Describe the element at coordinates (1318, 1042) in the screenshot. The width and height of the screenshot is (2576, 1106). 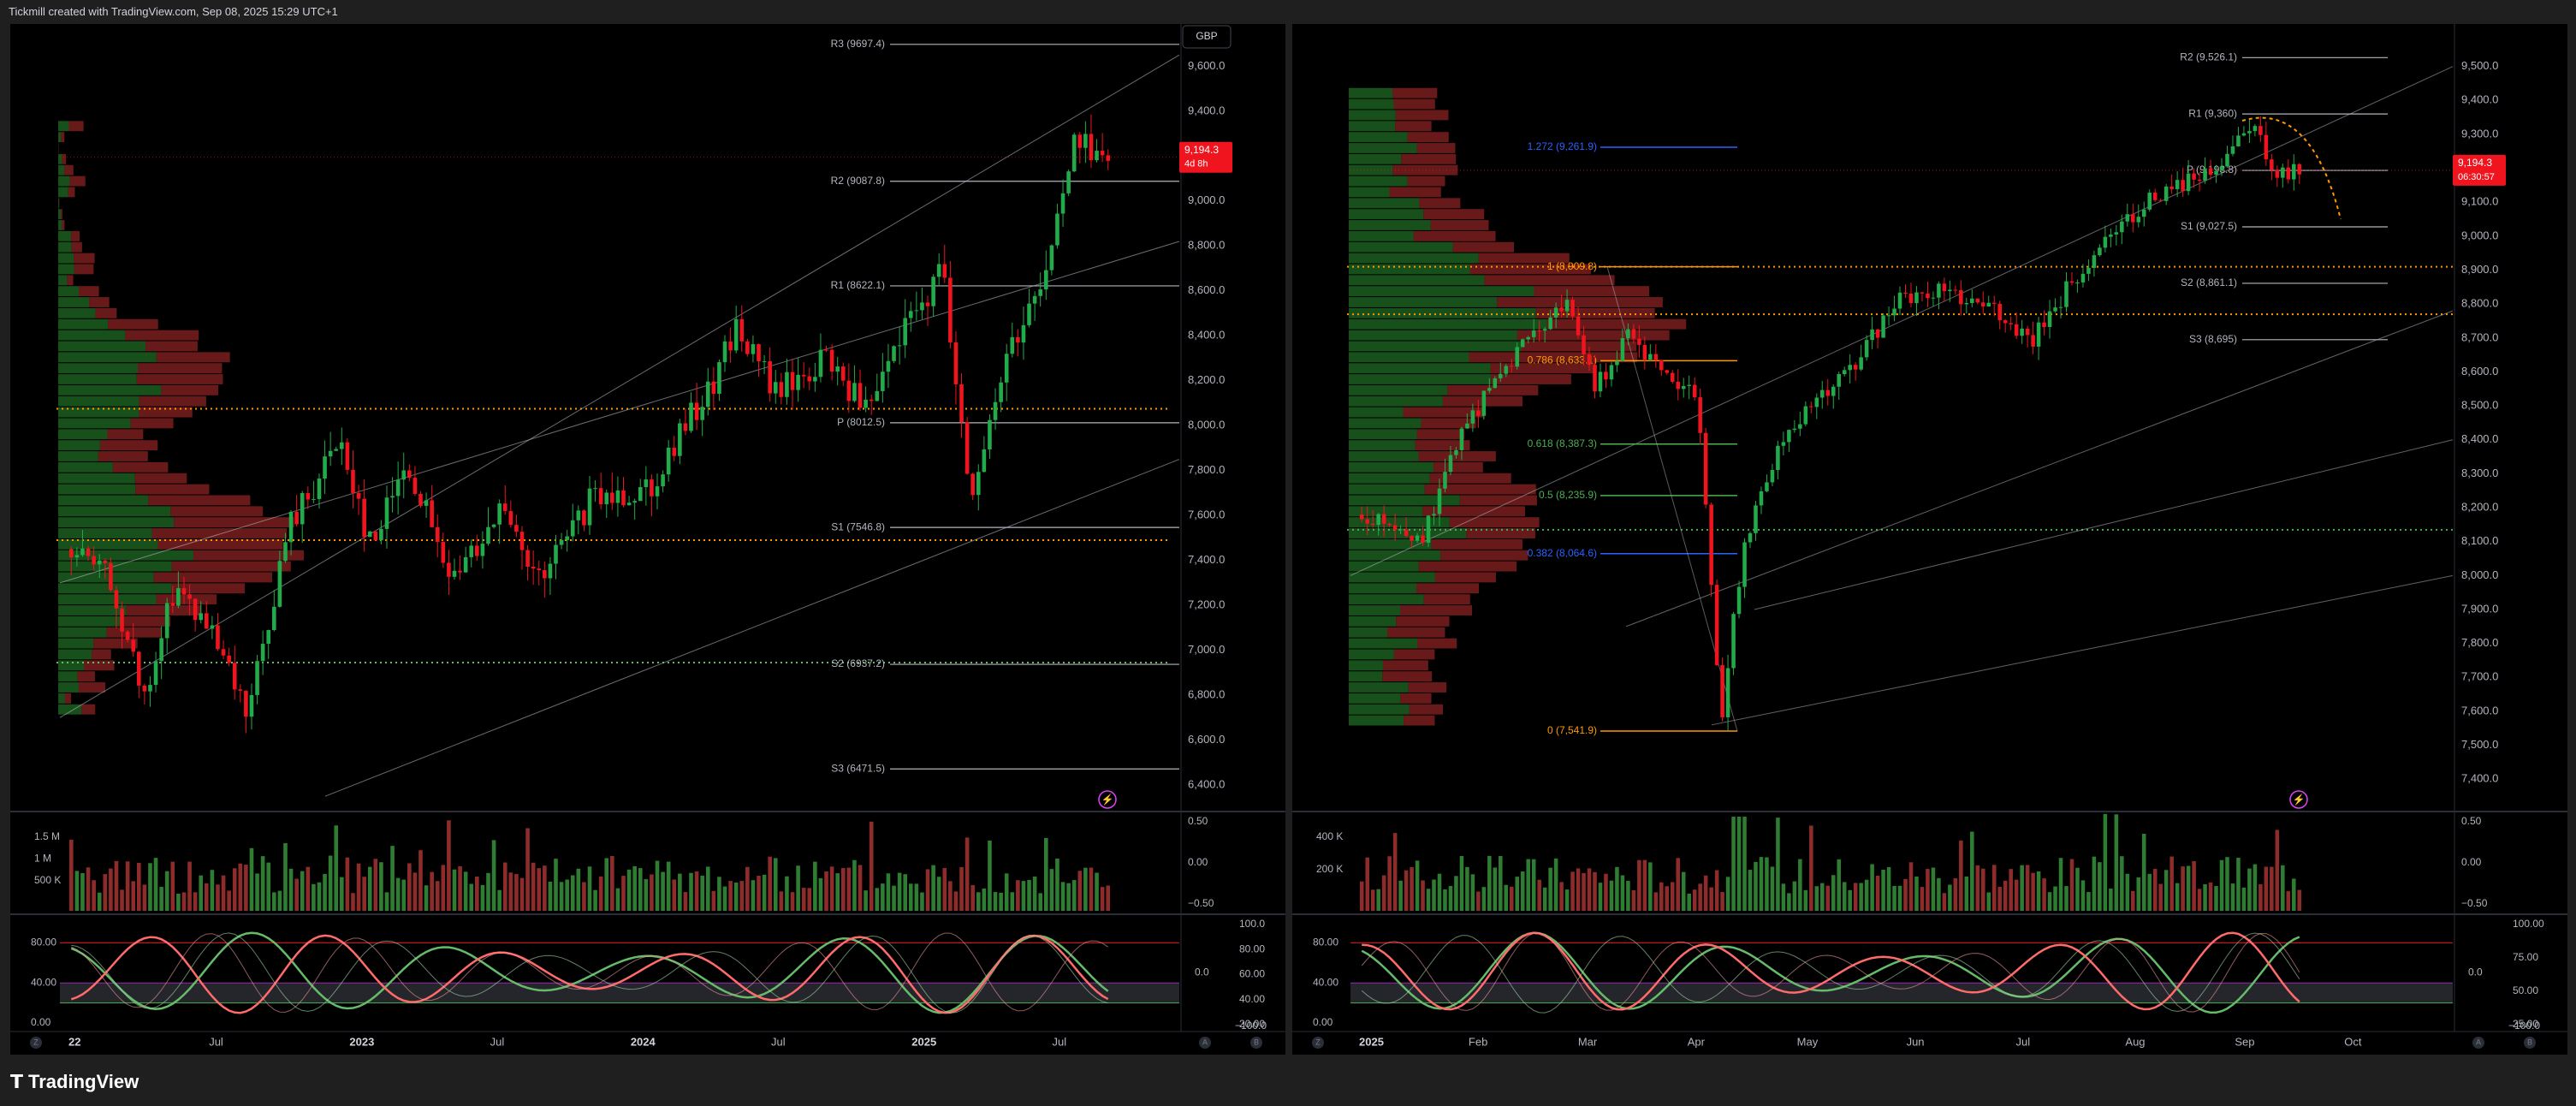
I see `right-axis-button-label: Z` at that location.